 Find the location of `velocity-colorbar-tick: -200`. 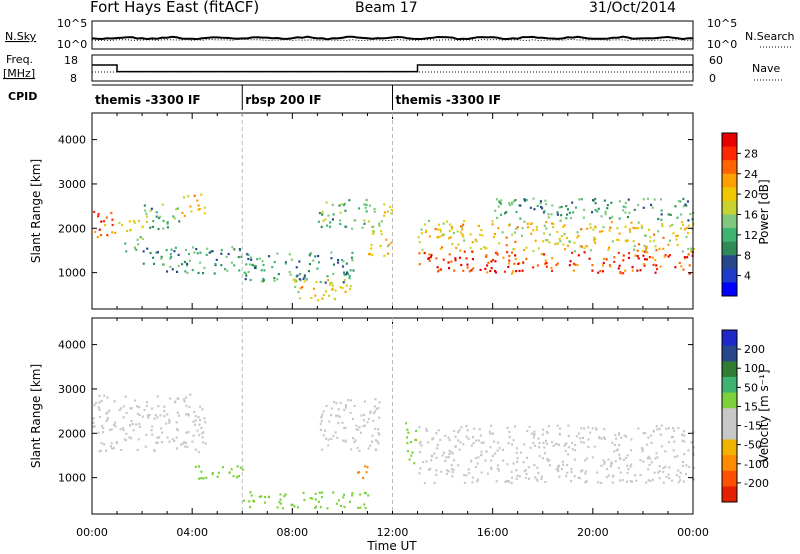

velocity-colorbar-tick: -200 is located at coordinates (756, 483).